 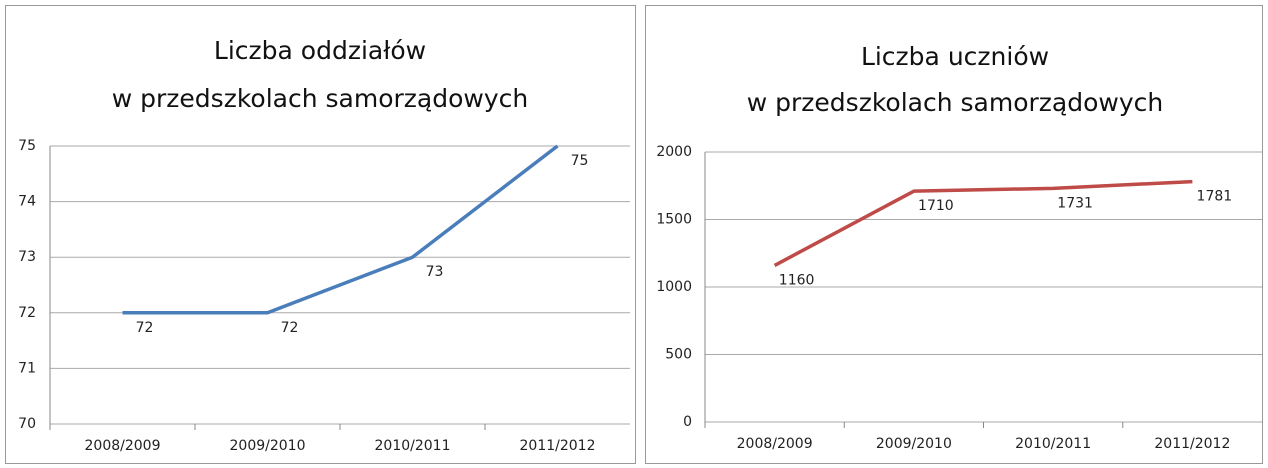 What do you see at coordinates (678, 355) in the screenshot?
I see `y-tick-label: 500` at bounding box center [678, 355].